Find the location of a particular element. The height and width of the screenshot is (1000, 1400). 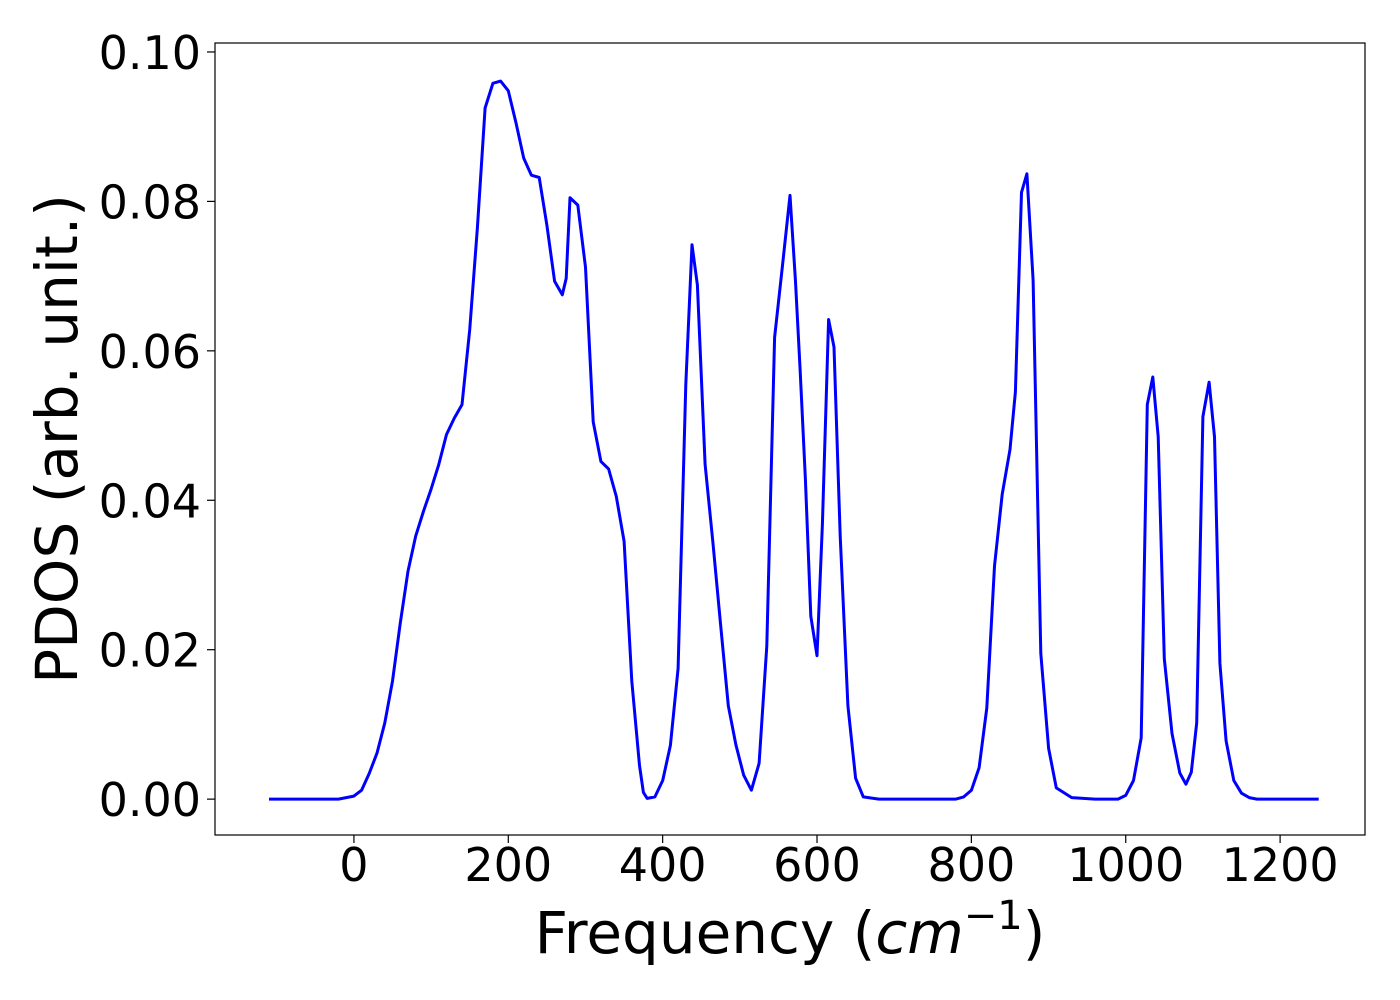

y-axis: 0.00 0.02 0.04 0.06 0.08 0.10 is located at coordinates (157, 426).